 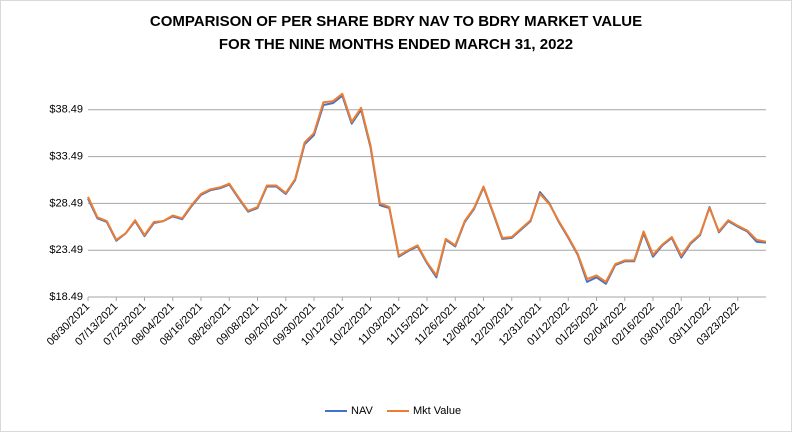 I want to click on y-tick-label: $33.49, so click(x=66, y=157).